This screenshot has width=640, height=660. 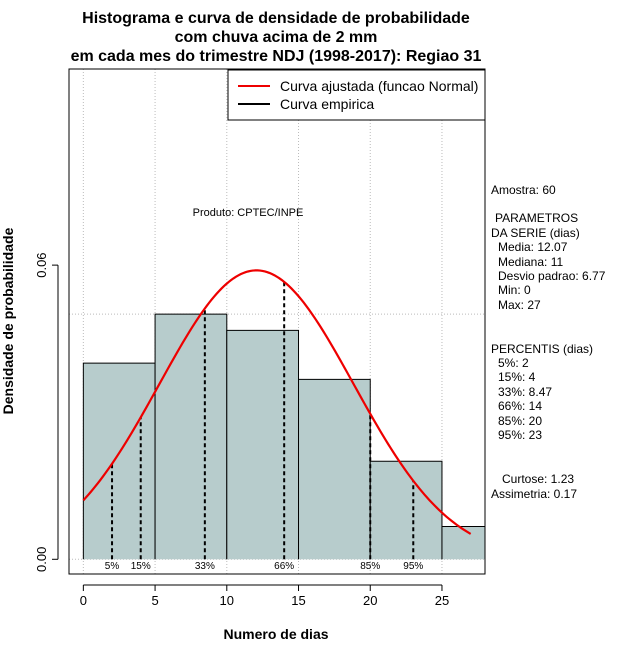 What do you see at coordinates (8, 320) in the screenshot?
I see `y-axis-title: Densidade de probabilidade` at bounding box center [8, 320].